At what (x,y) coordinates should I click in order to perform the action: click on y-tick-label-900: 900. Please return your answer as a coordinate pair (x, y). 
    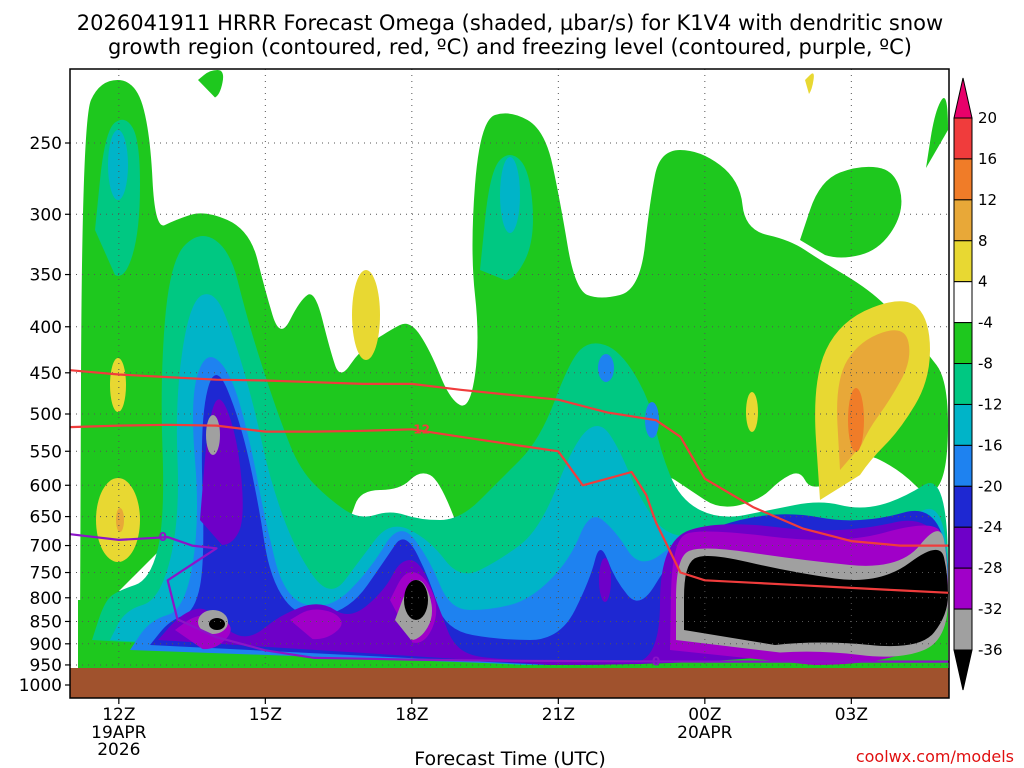
    Looking at the image, I should click on (46, 645).